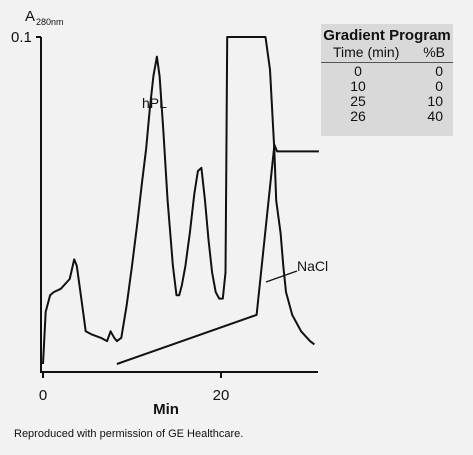 The image size is (473, 455). I want to click on y-axis-label: A, so click(30, 16).